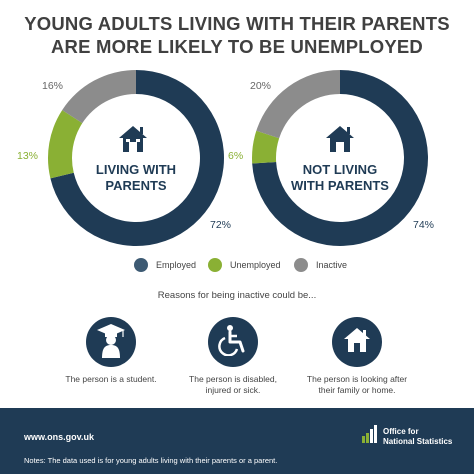  I want to click on center-label-line-2: WITH PARENTS, so click(340, 185).